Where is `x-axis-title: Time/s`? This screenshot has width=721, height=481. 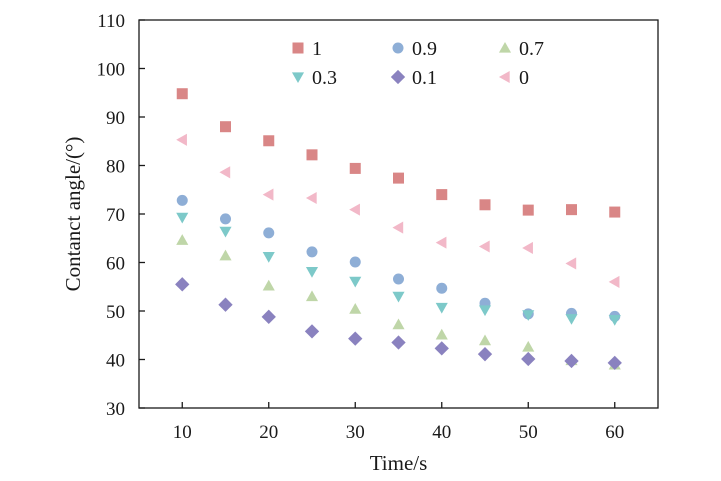
x-axis-title: Time/s is located at coordinates (399, 463).